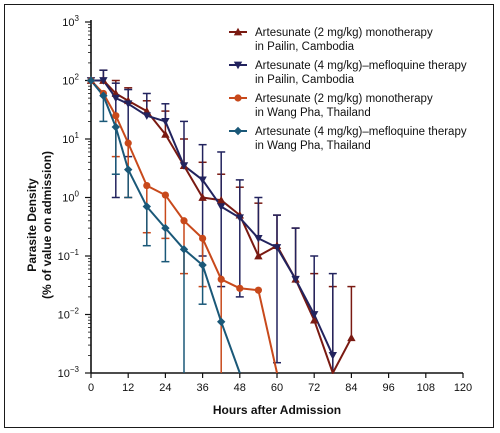 The height and width of the screenshot is (433, 500). I want to click on y-tick-label: 10³, so click(70, 21).